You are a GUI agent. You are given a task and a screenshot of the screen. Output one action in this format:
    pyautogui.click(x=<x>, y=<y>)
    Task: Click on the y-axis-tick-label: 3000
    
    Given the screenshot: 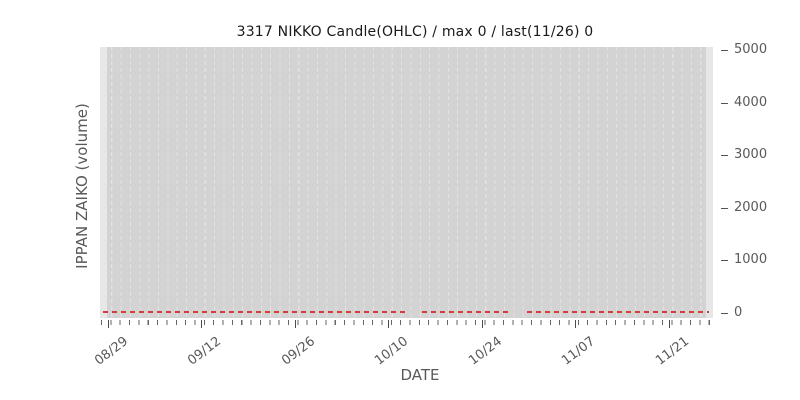 What is the action you would take?
    pyautogui.click(x=751, y=155)
    